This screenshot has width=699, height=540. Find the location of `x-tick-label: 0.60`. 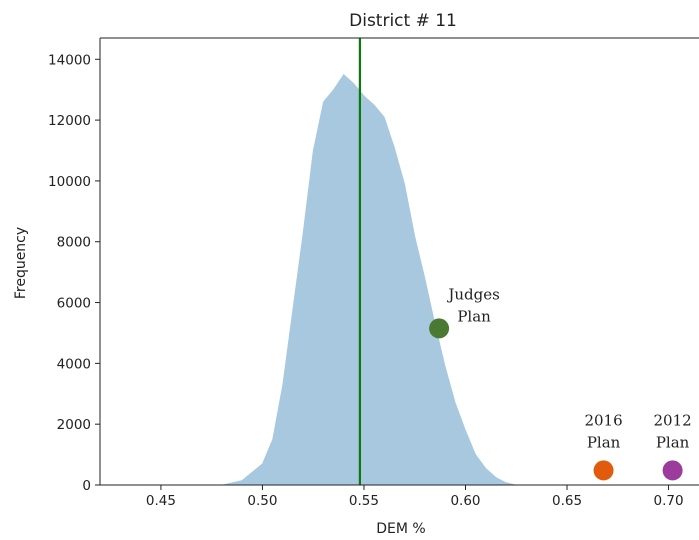

x-tick-label: 0.60 is located at coordinates (465, 501).